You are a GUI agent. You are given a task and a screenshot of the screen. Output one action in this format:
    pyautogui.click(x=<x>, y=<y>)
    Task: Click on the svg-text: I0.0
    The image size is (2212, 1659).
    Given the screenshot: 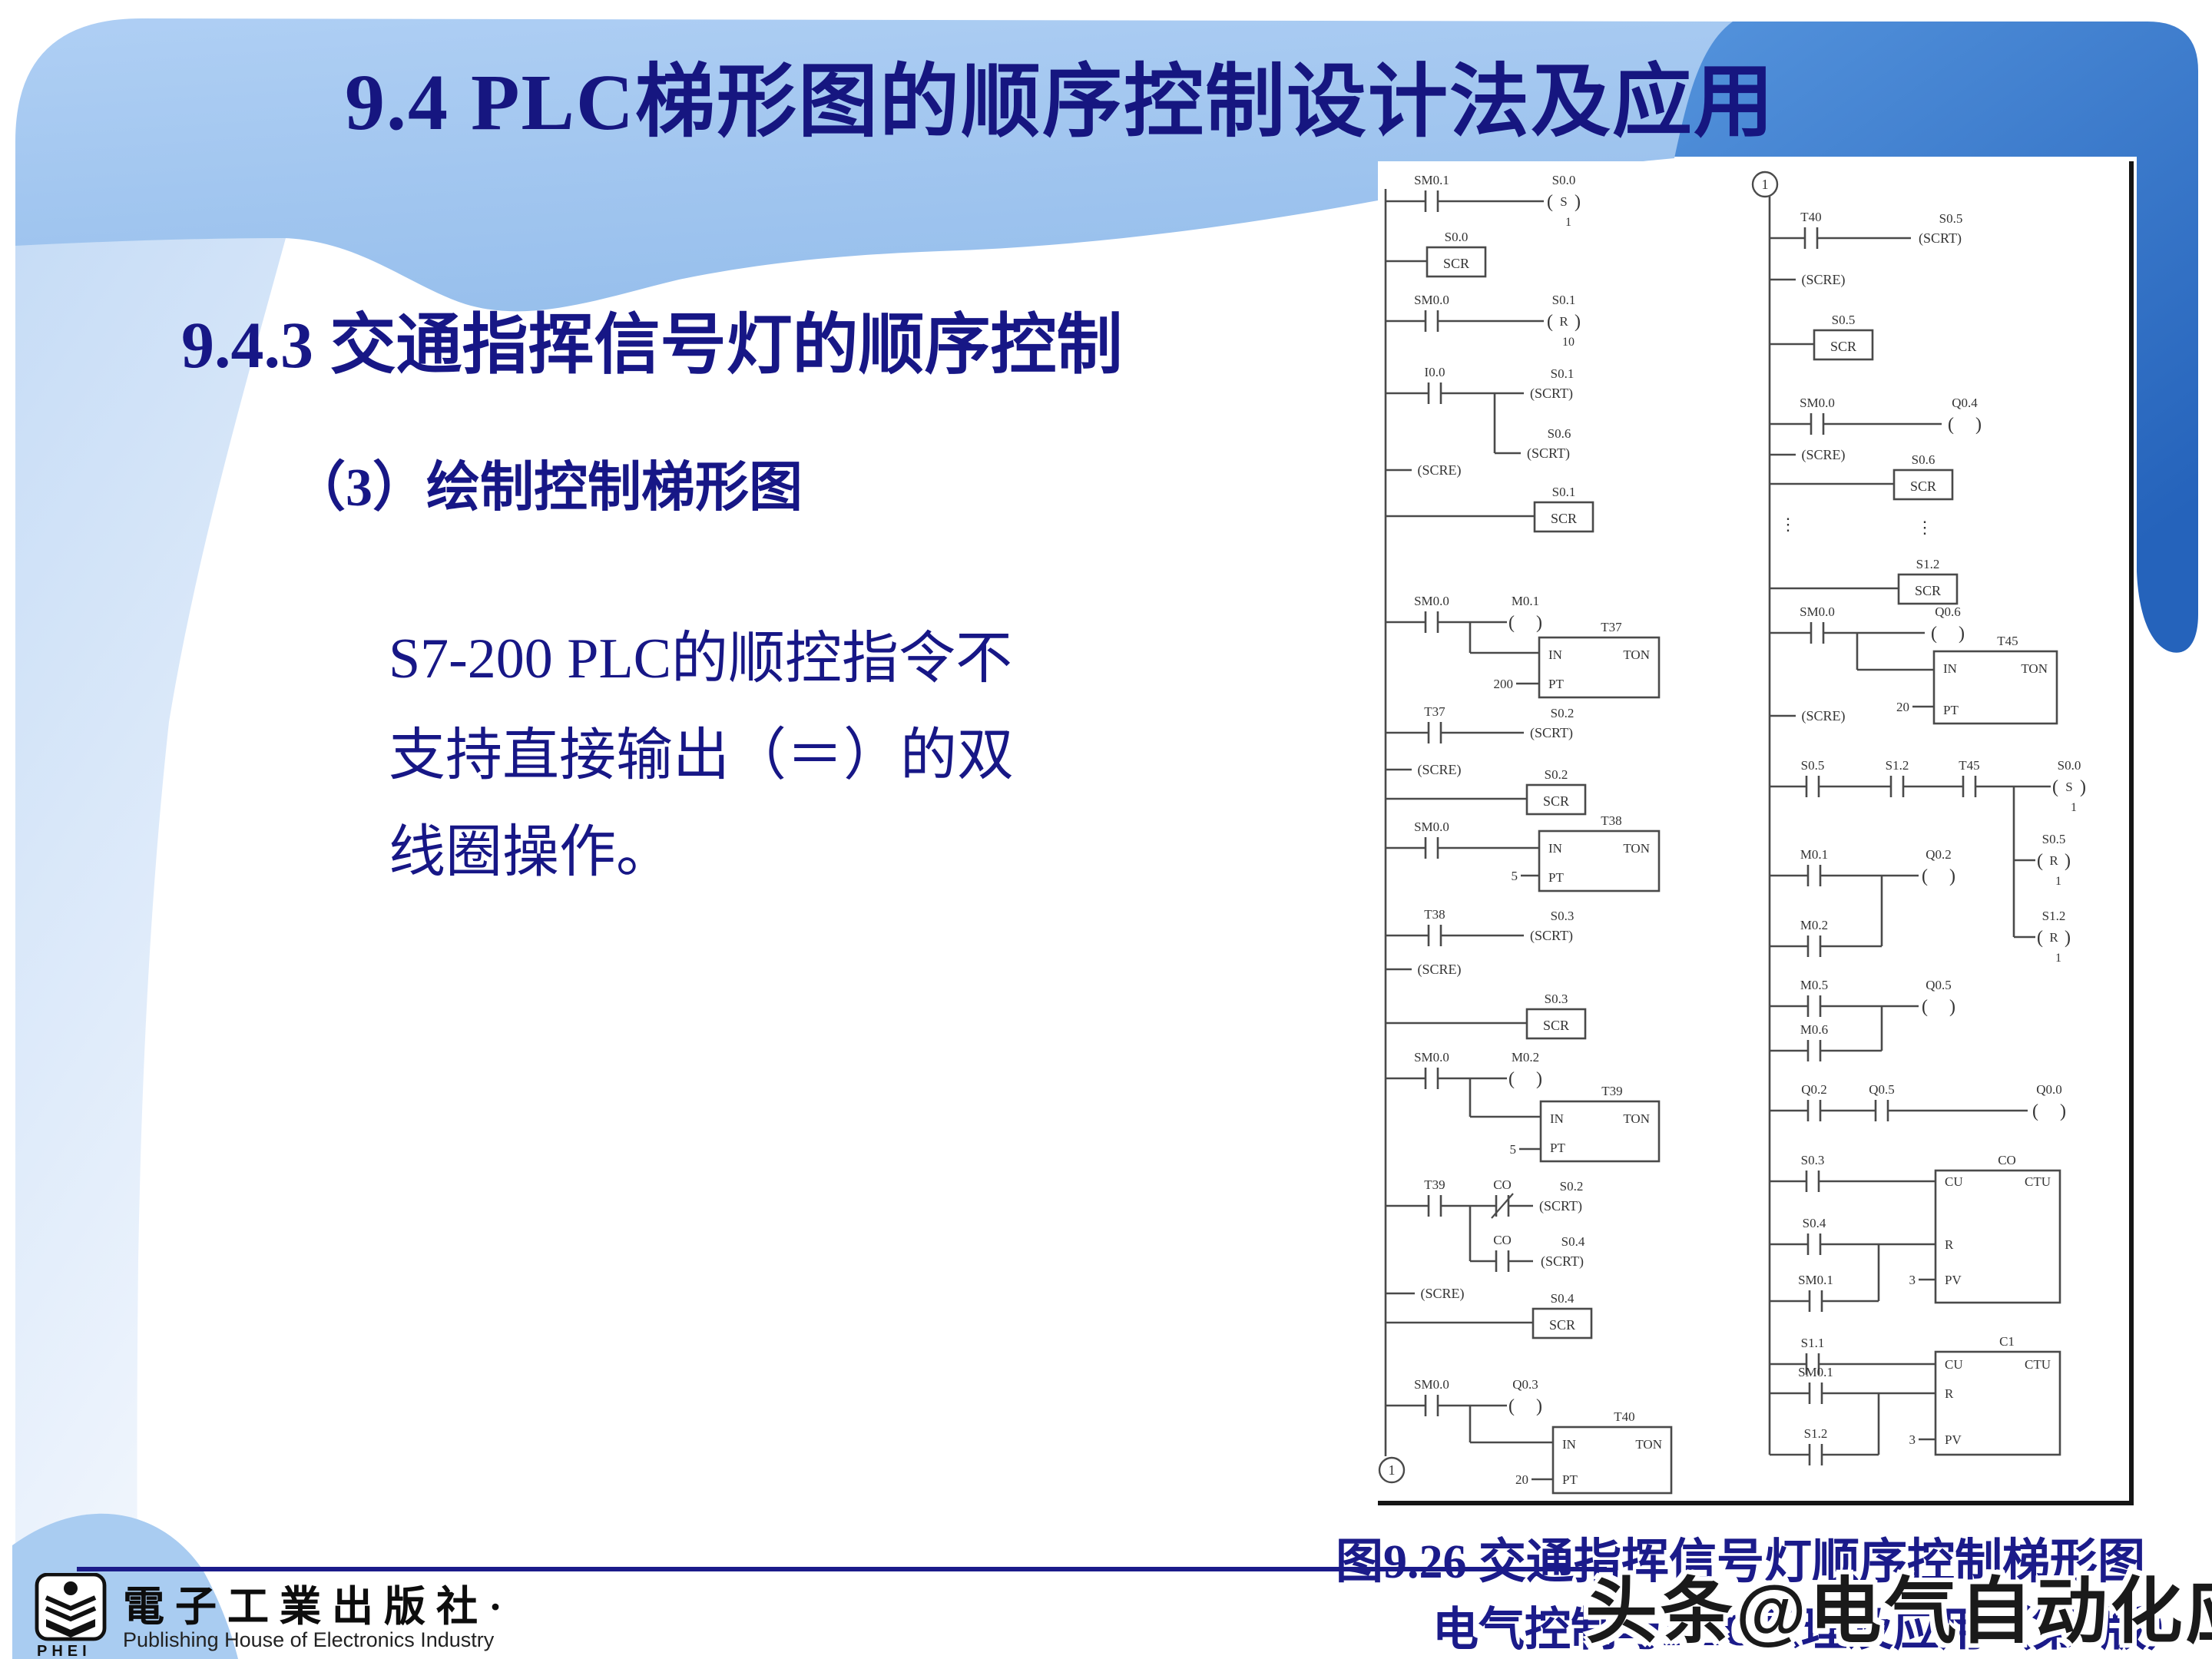 What is the action you would take?
    pyautogui.click(x=1435, y=372)
    